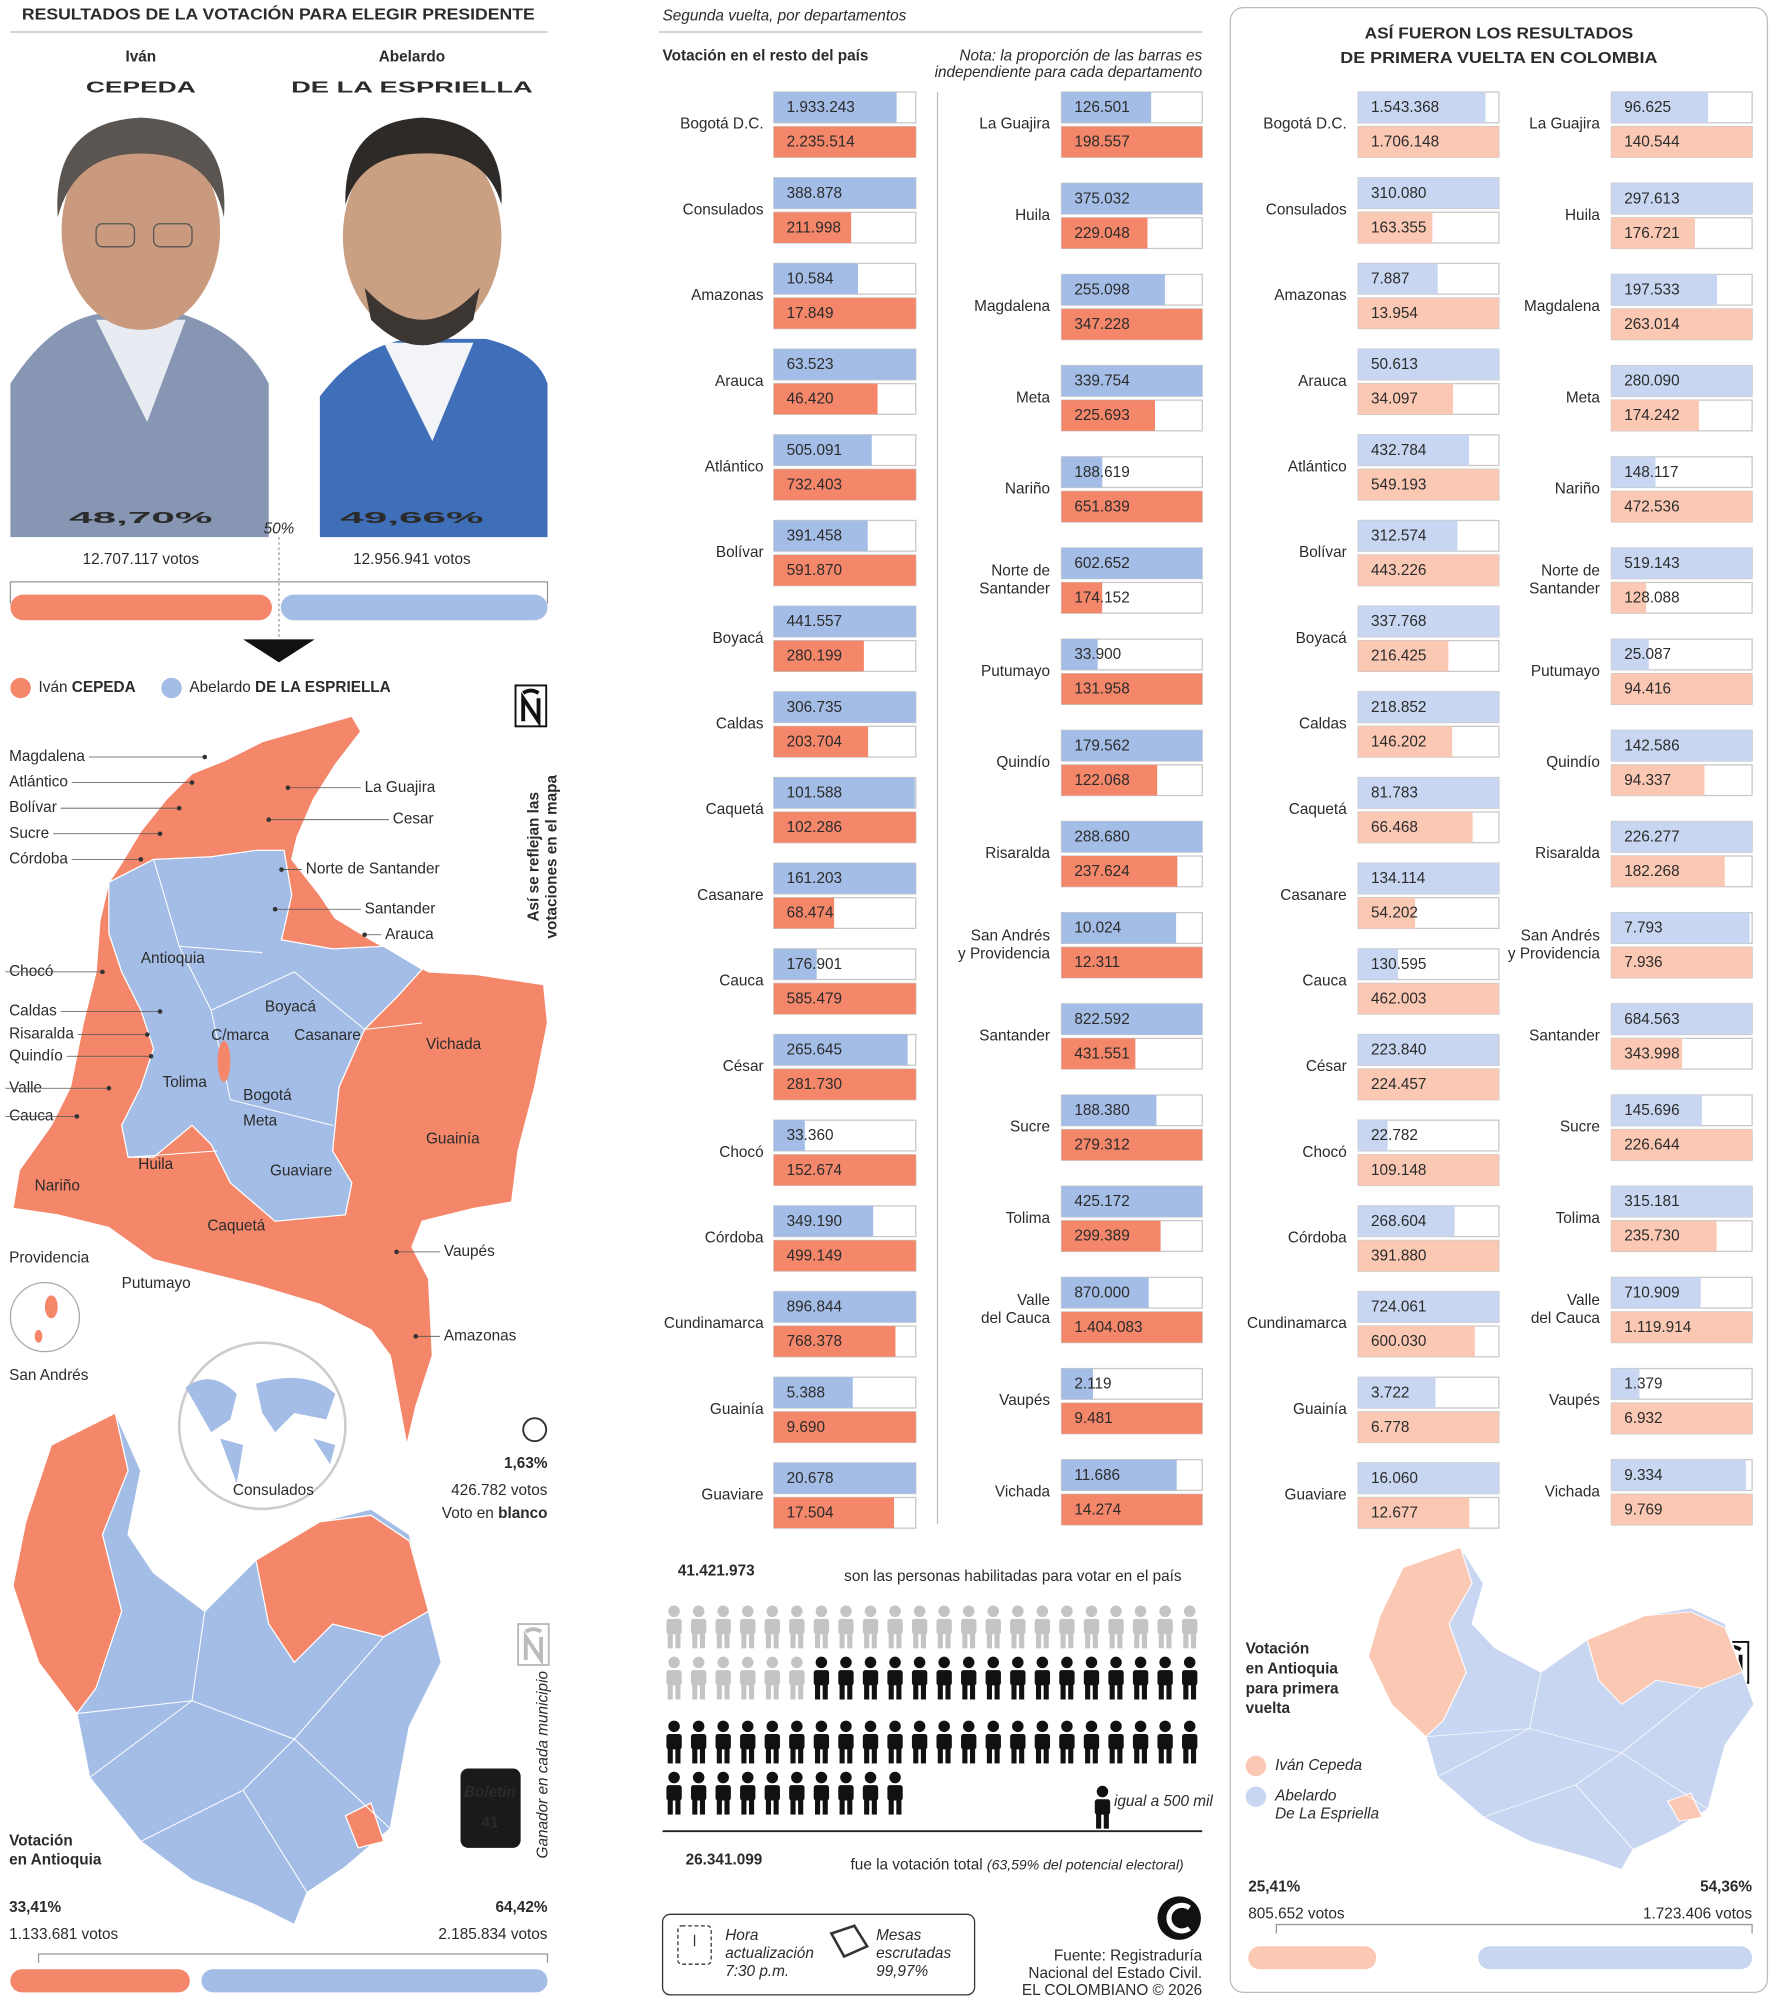  Describe the element at coordinates (1405, 107) in the screenshot. I see `bar-value-label: 1.543.368` at that location.